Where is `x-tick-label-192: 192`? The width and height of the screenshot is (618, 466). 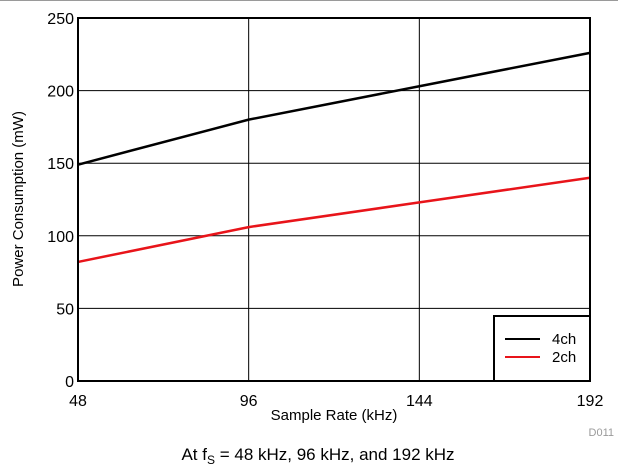
x-tick-label-192: 192 is located at coordinates (590, 401).